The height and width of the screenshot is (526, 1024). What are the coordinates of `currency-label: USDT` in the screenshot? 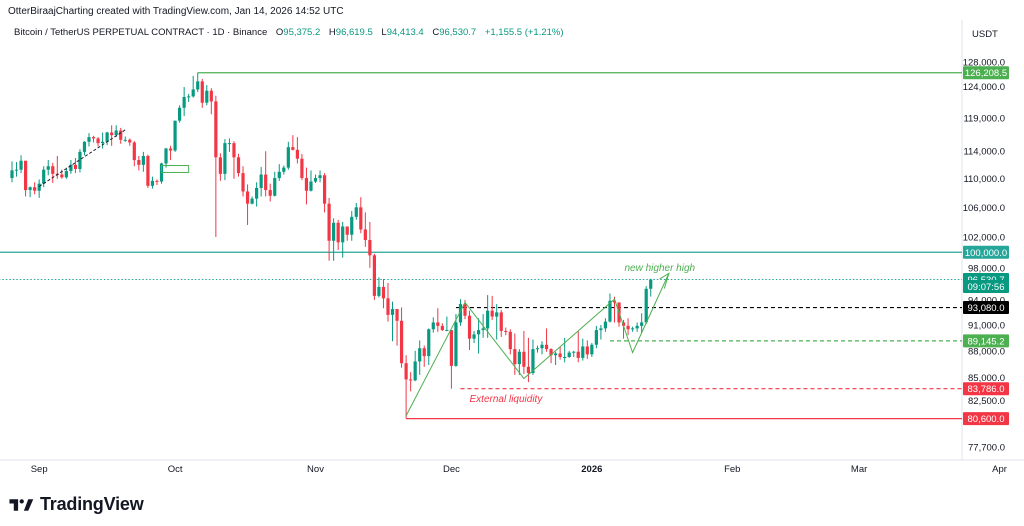 It's located at (985, 34).